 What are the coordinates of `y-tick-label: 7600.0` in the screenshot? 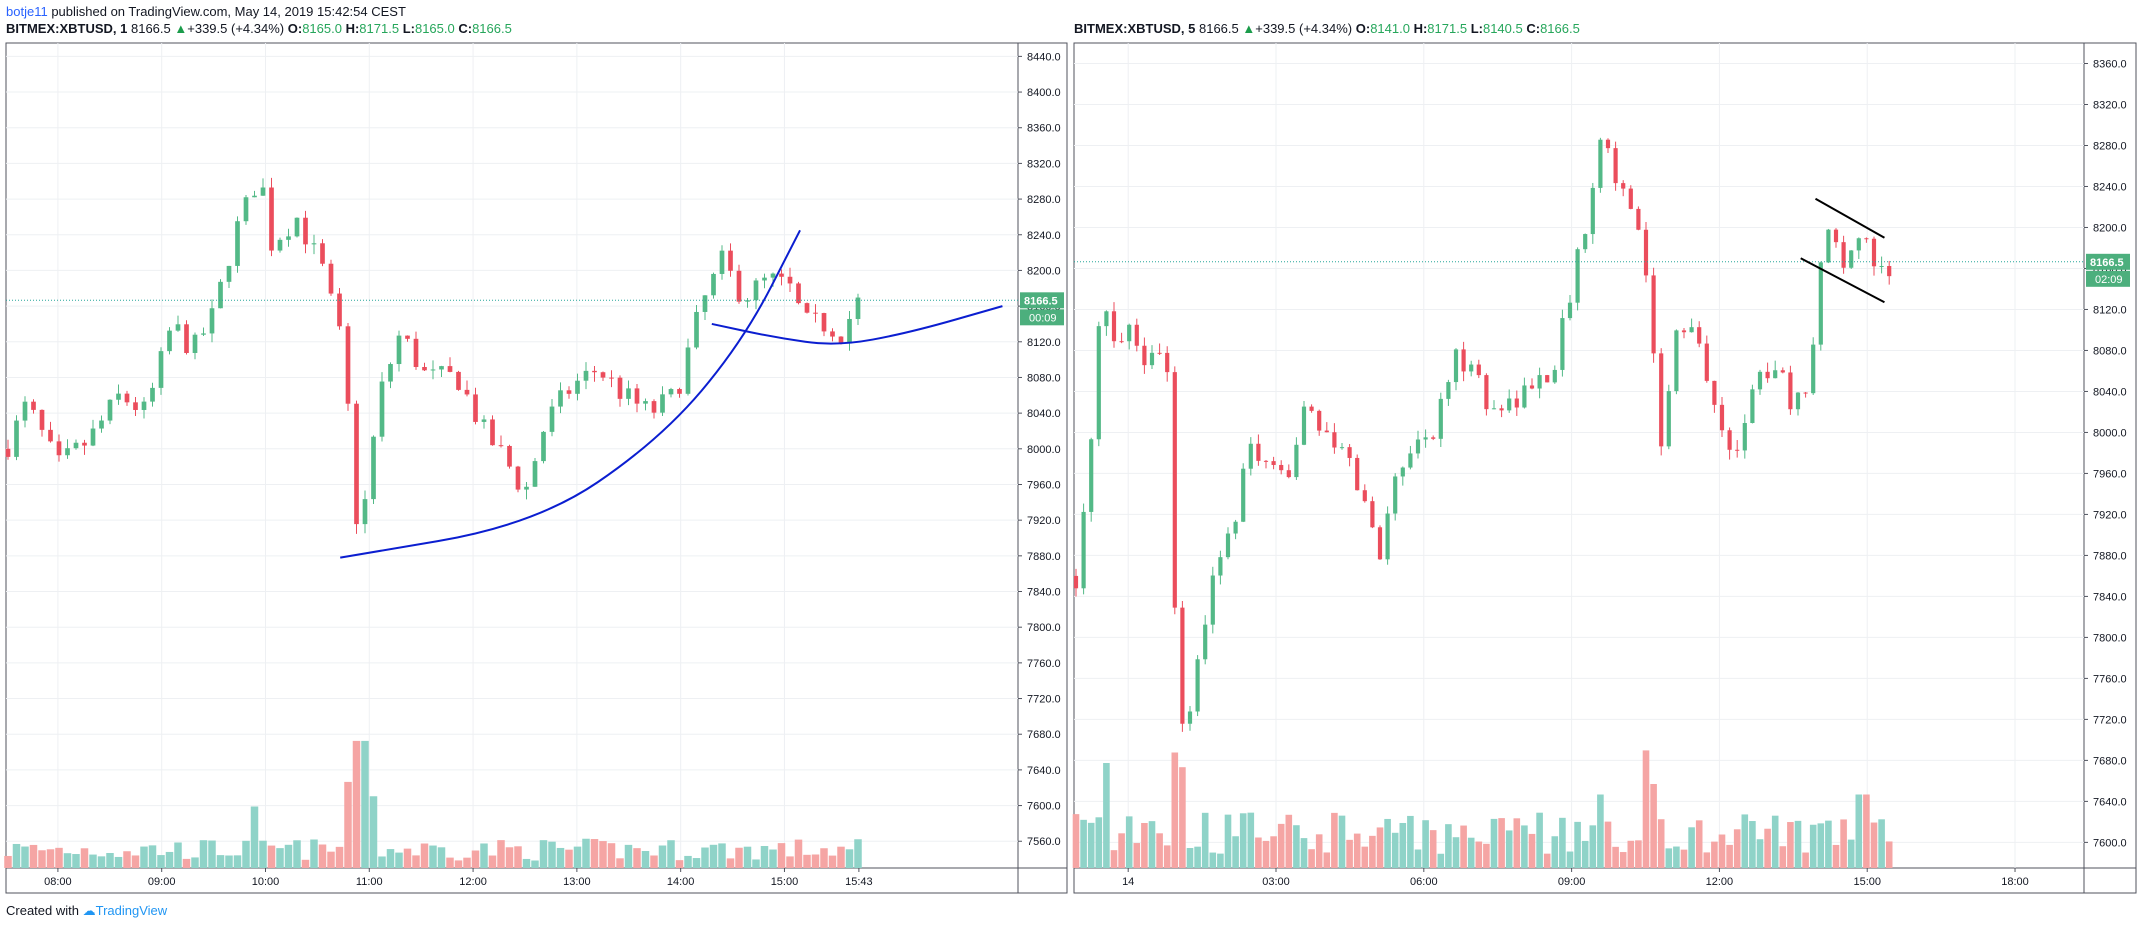 It's located at (2110, 843).